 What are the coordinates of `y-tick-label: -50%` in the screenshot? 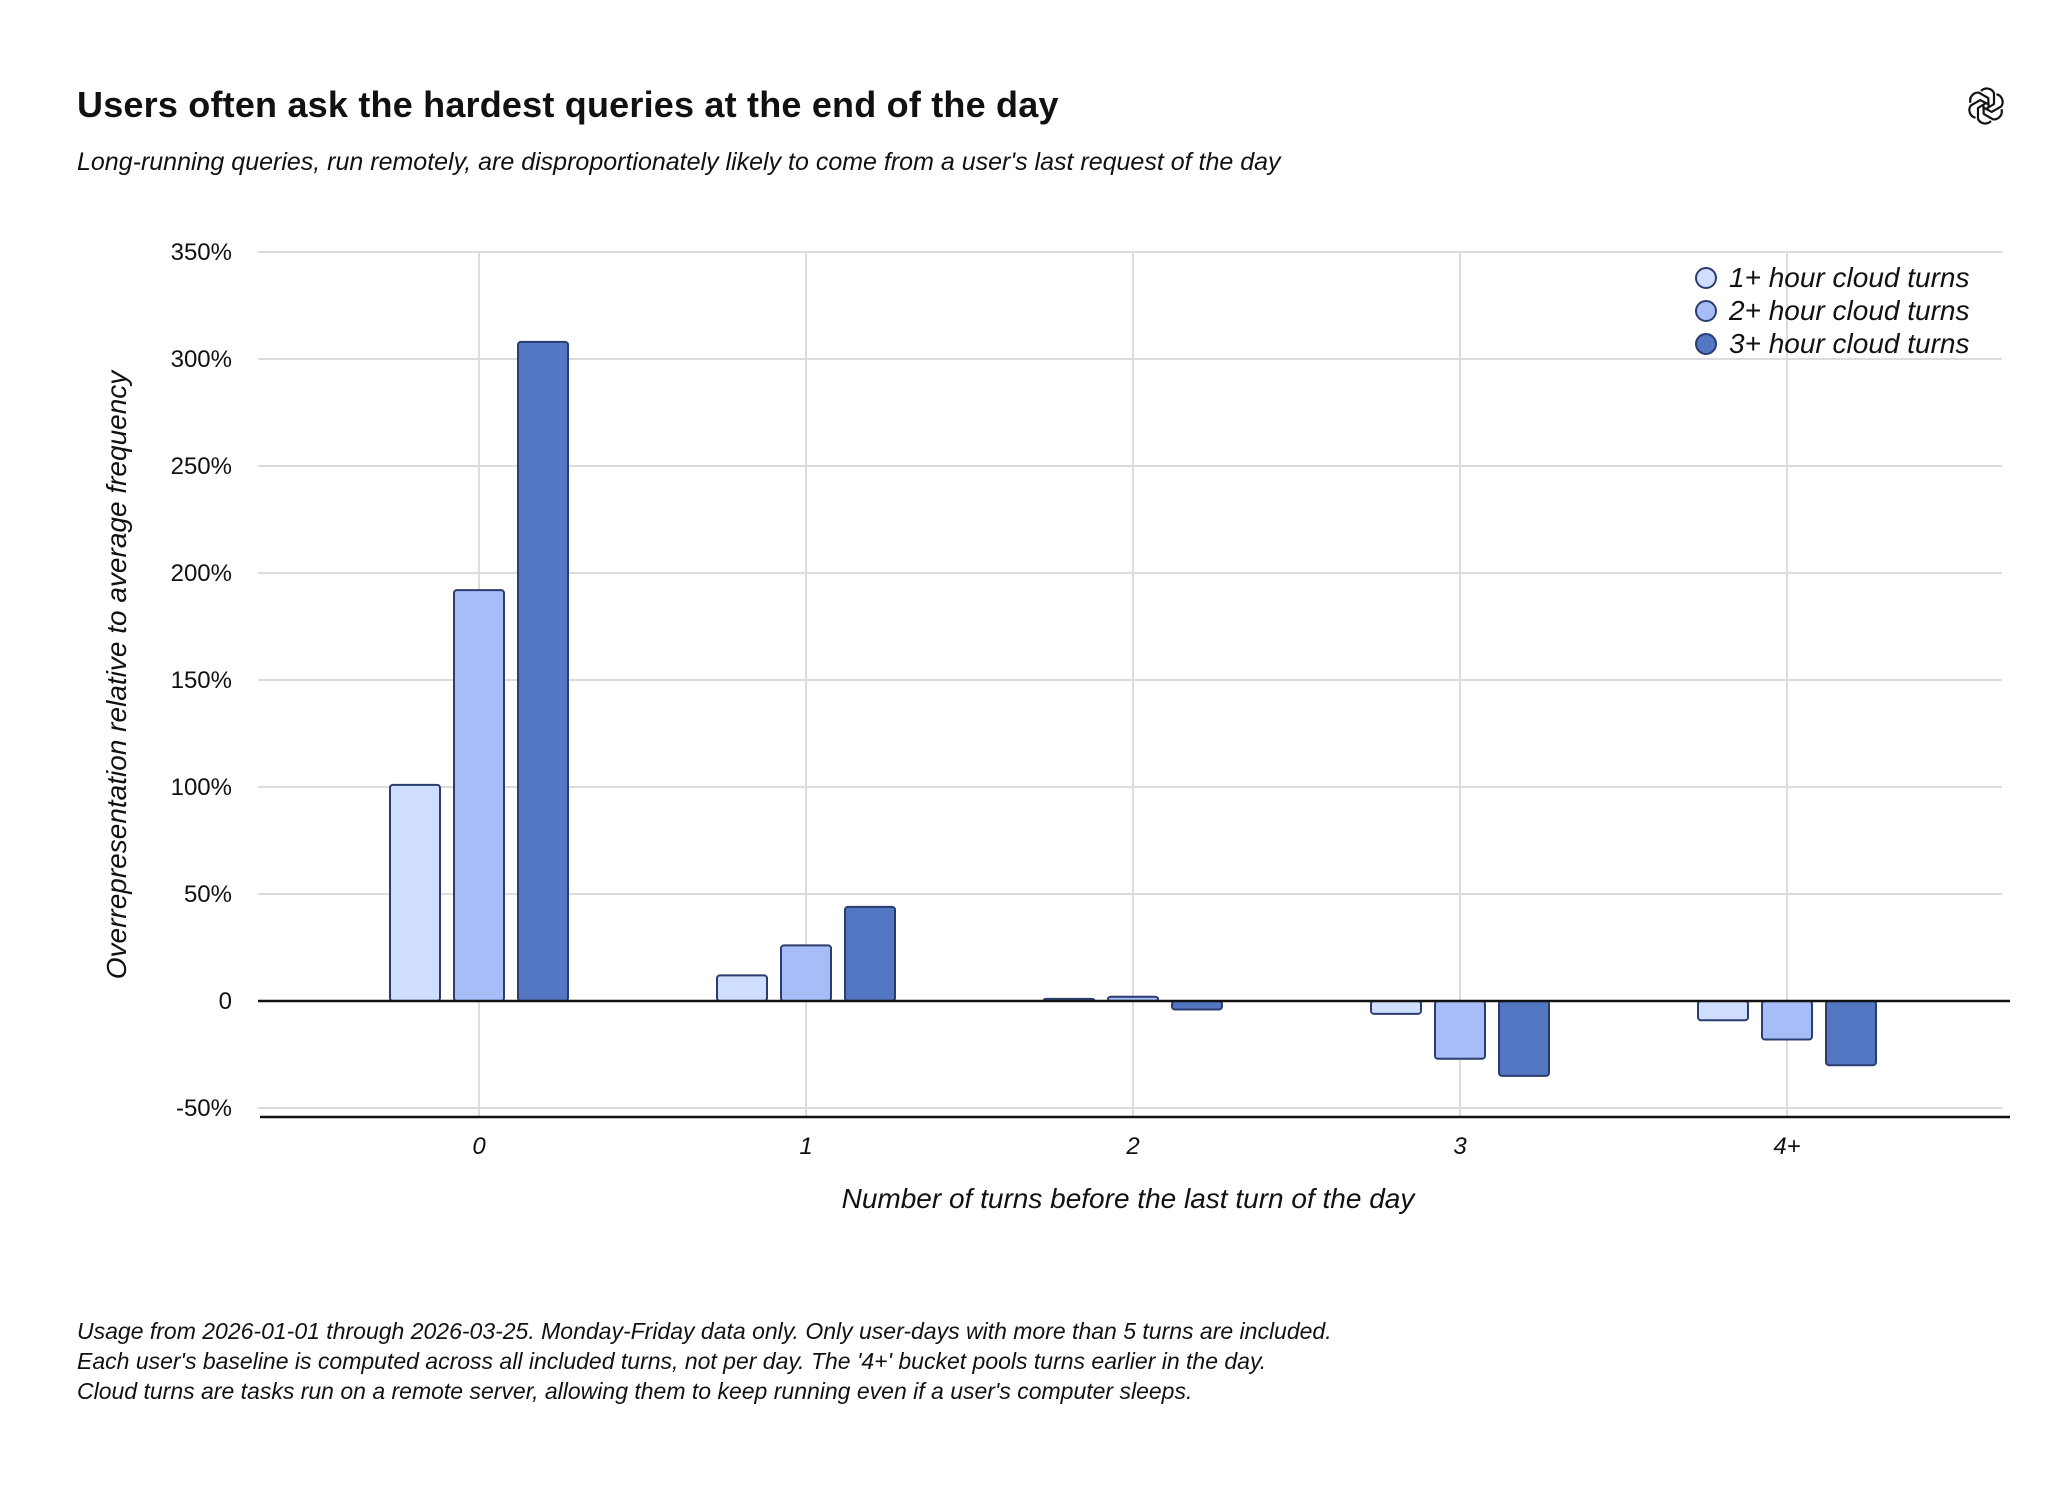 It's located at (204, 1108).